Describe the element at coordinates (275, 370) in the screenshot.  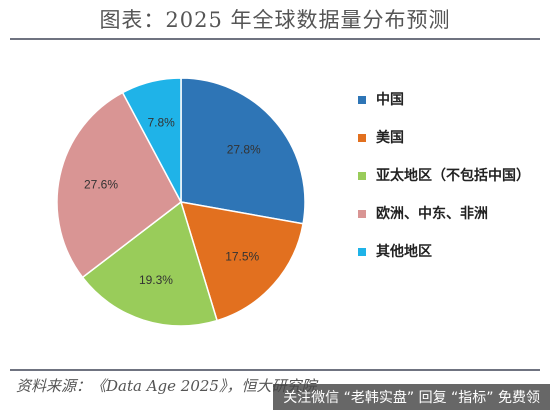
I see `bottom-divider` at that location.